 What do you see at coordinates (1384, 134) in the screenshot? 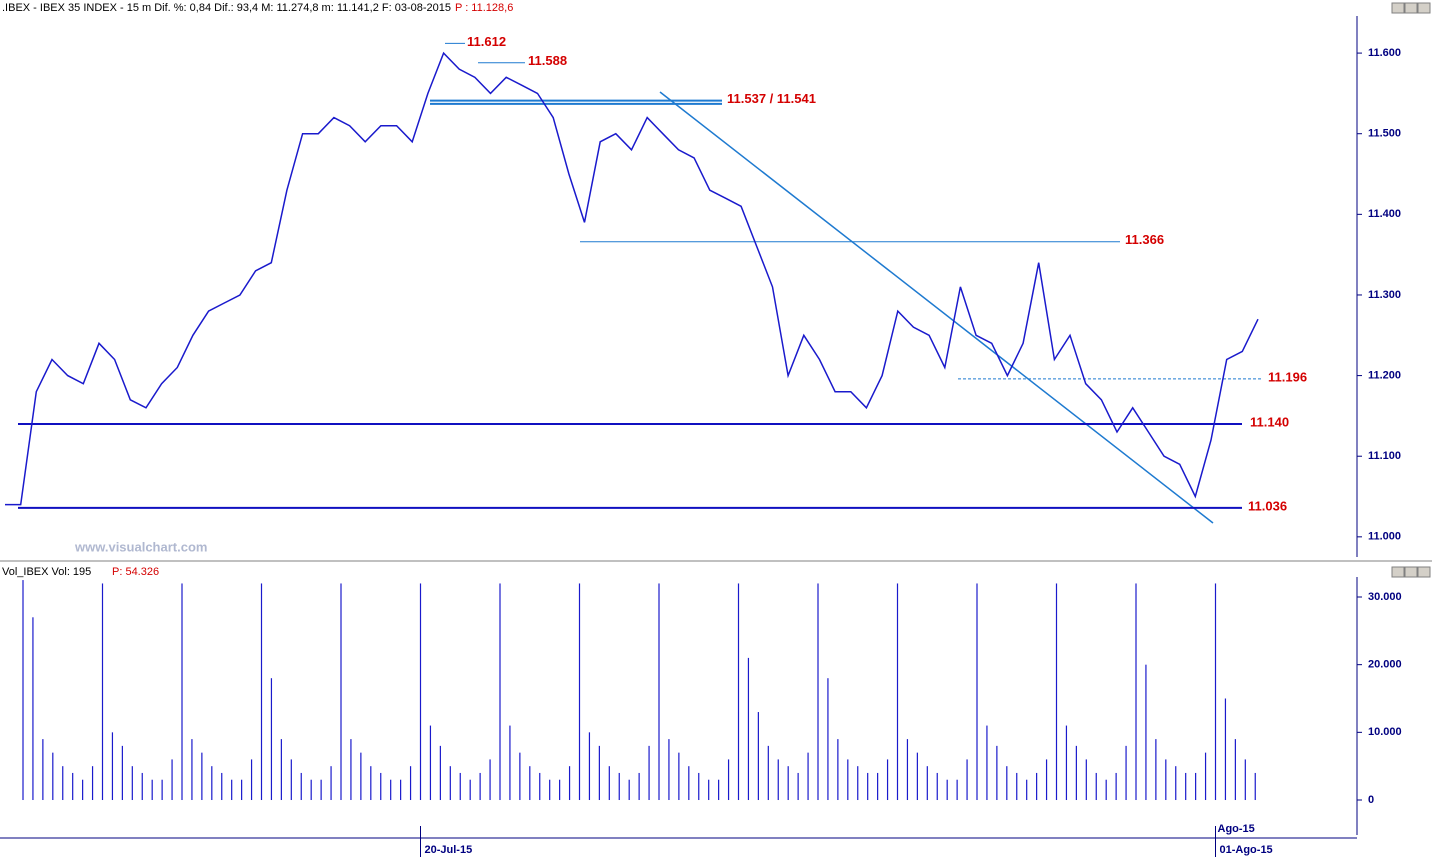
I see `y-tick-label: 11.500` at bounding box center [1384, 134].